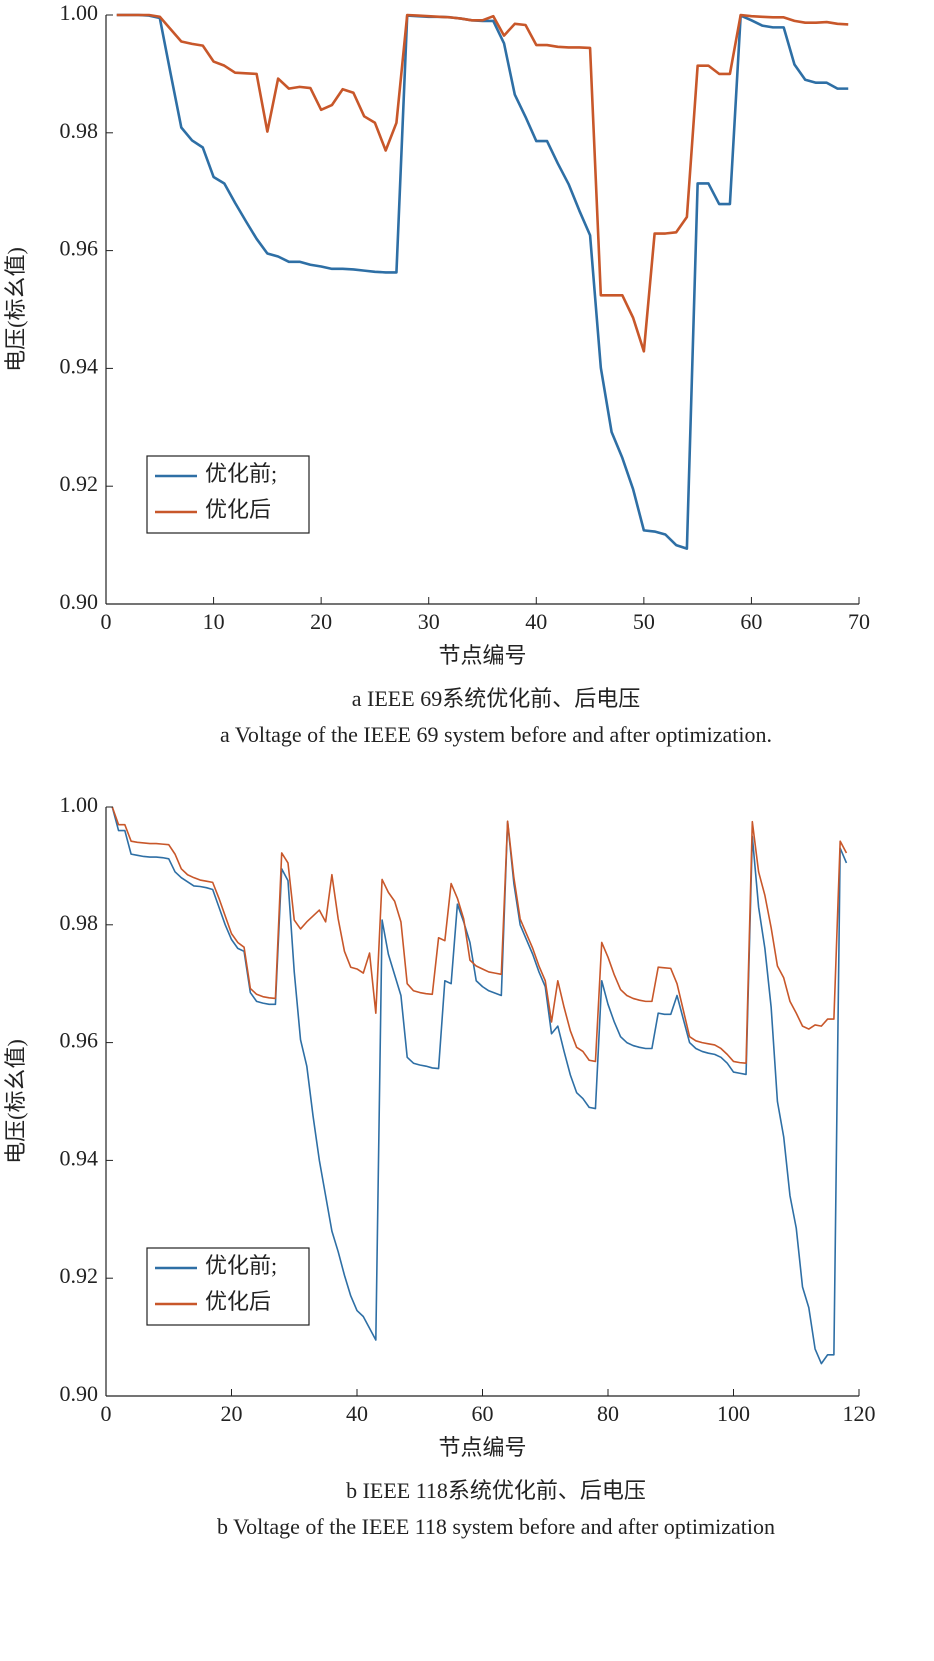  What do you see at coordinates (733, 1413) in the screenshot?
I see `x-tick-label: 100` at bounding box center [733, 1413].